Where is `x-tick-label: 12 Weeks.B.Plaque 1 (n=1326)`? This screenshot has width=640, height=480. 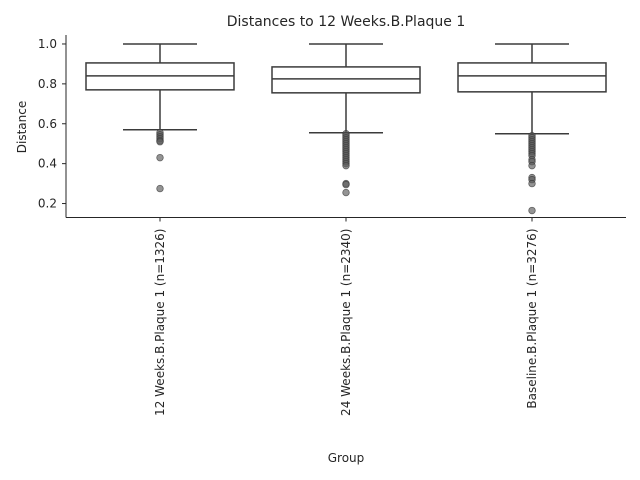
x-tick-label: 12 Weeks.B.Plaque 1 (n=1326) is located at coordinates (160, 322).